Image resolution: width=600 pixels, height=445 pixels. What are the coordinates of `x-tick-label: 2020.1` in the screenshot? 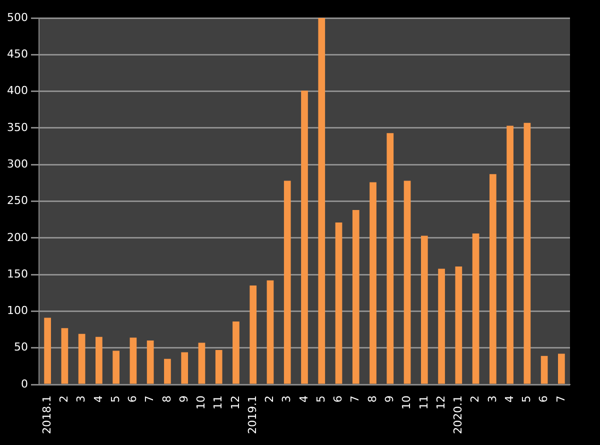 It's located at (458, 415).